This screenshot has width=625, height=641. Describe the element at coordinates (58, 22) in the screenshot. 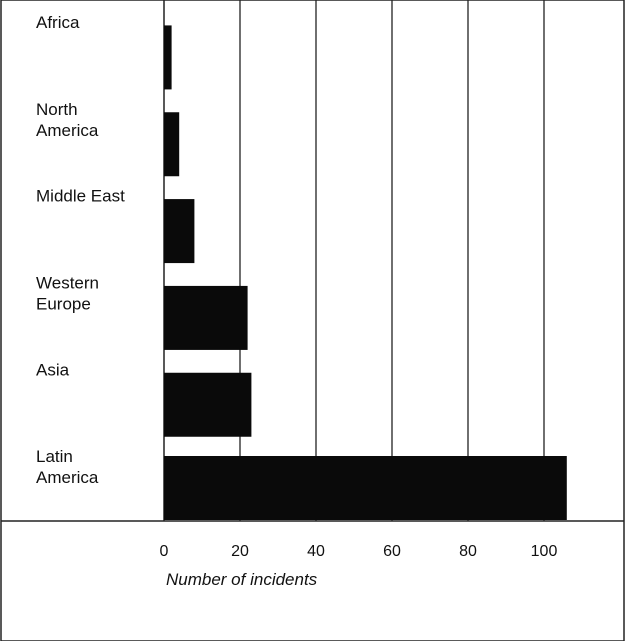

I see `category-label-africa: Africa` at that location.